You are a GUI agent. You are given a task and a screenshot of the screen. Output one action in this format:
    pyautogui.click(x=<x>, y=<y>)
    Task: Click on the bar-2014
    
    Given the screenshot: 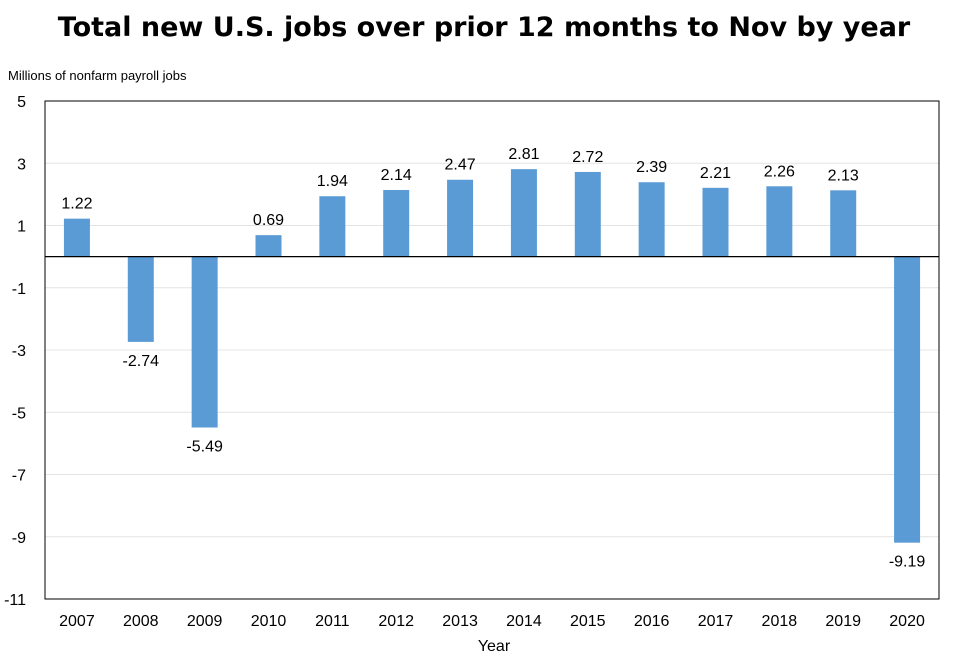 What is the action you would take?
    pyautogui.click(x=523, y=213)
    